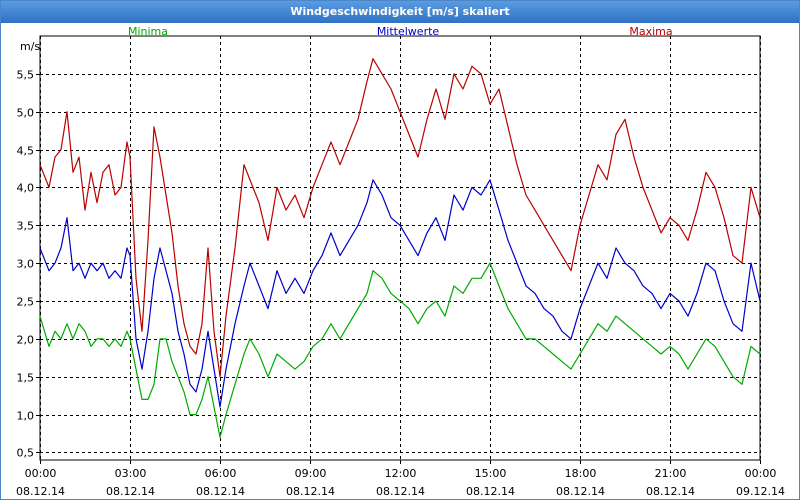 The image size is (800, 500). What do you see at coordinates (408, 31) in the screenshot?
I see `legend-entry-mittelwerte: Mittelwerte` at bounding box center [408, 31].